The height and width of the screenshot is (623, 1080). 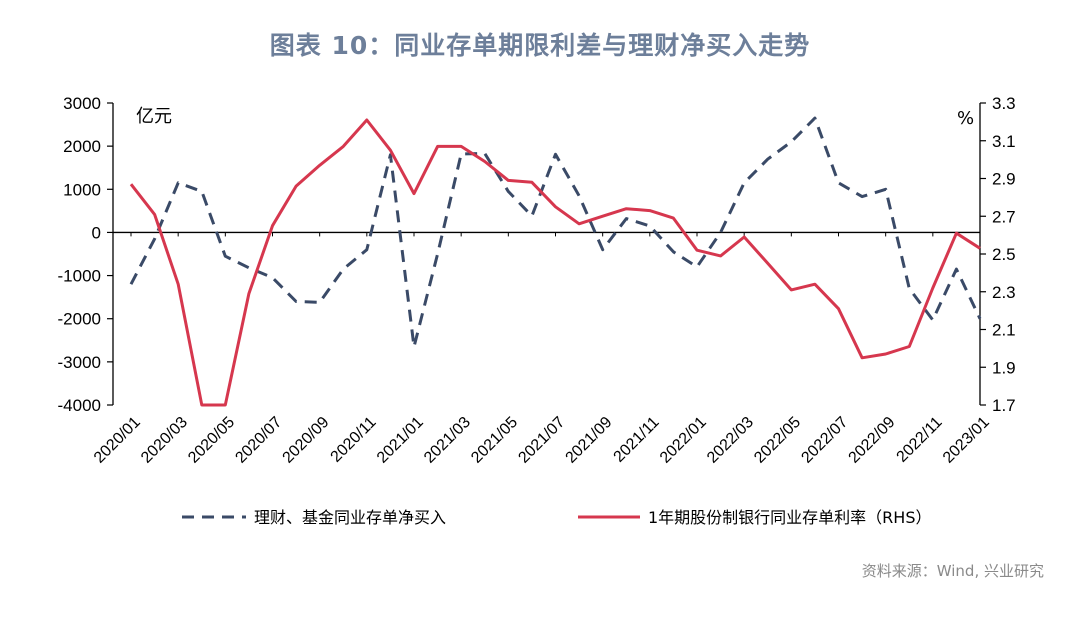 I want to click on right-tick-label: 2.7, so click(x=1004, y=216).